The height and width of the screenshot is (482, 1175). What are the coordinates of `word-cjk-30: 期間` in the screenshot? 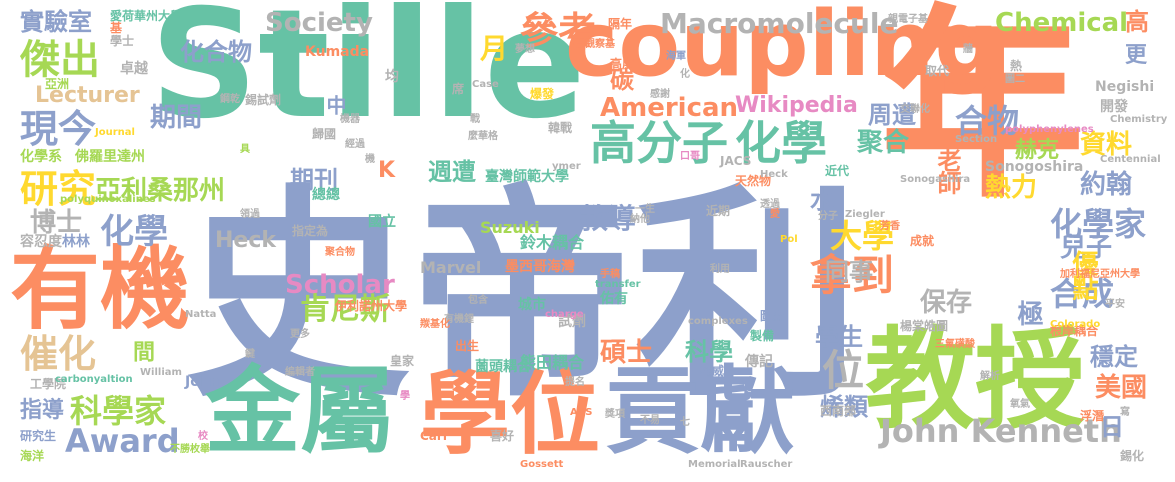 It's located at (176, 118).